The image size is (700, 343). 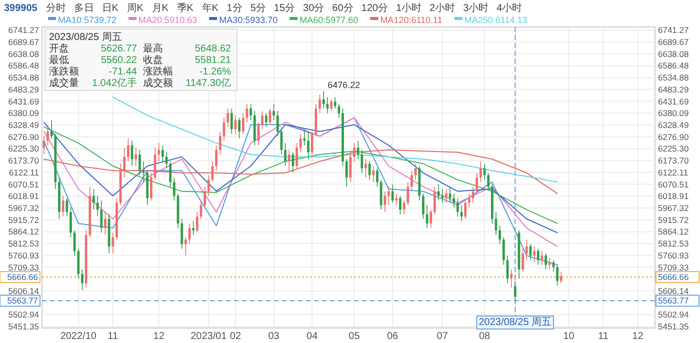 What do you see at coordinates (78, 336) in the screenshot?
I see `x-tick-label: 2022/10` at bounding box center [78, 336].